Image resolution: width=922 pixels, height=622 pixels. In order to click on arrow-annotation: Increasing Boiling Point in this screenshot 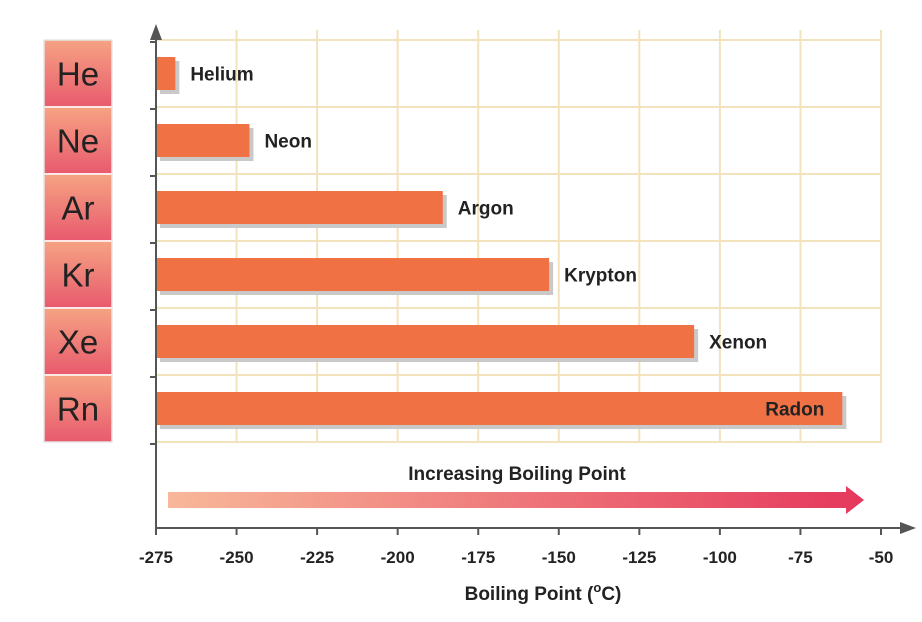, I will do `click(517, 474)`.